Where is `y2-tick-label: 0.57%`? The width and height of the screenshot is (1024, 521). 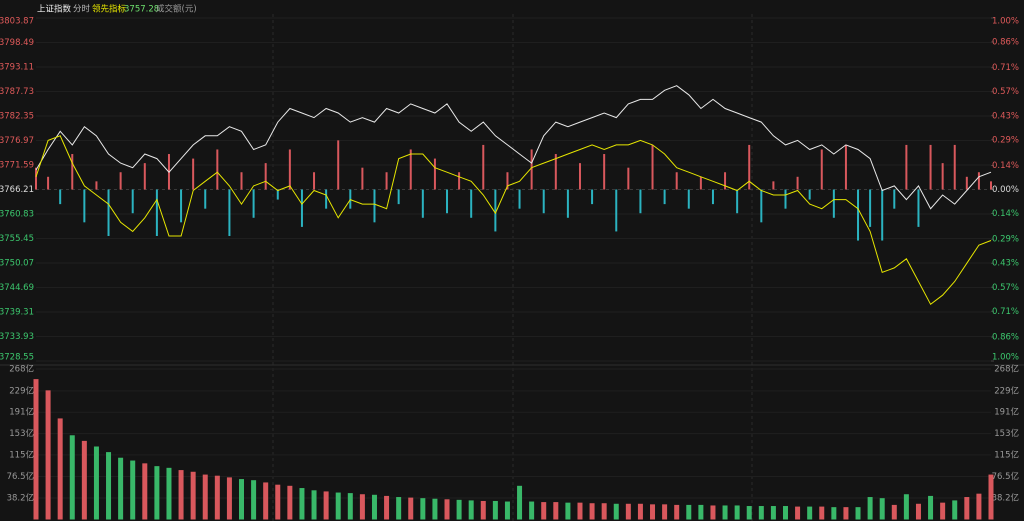
y2-tick-label: 0.57% is located at coordinates (1005, 288).